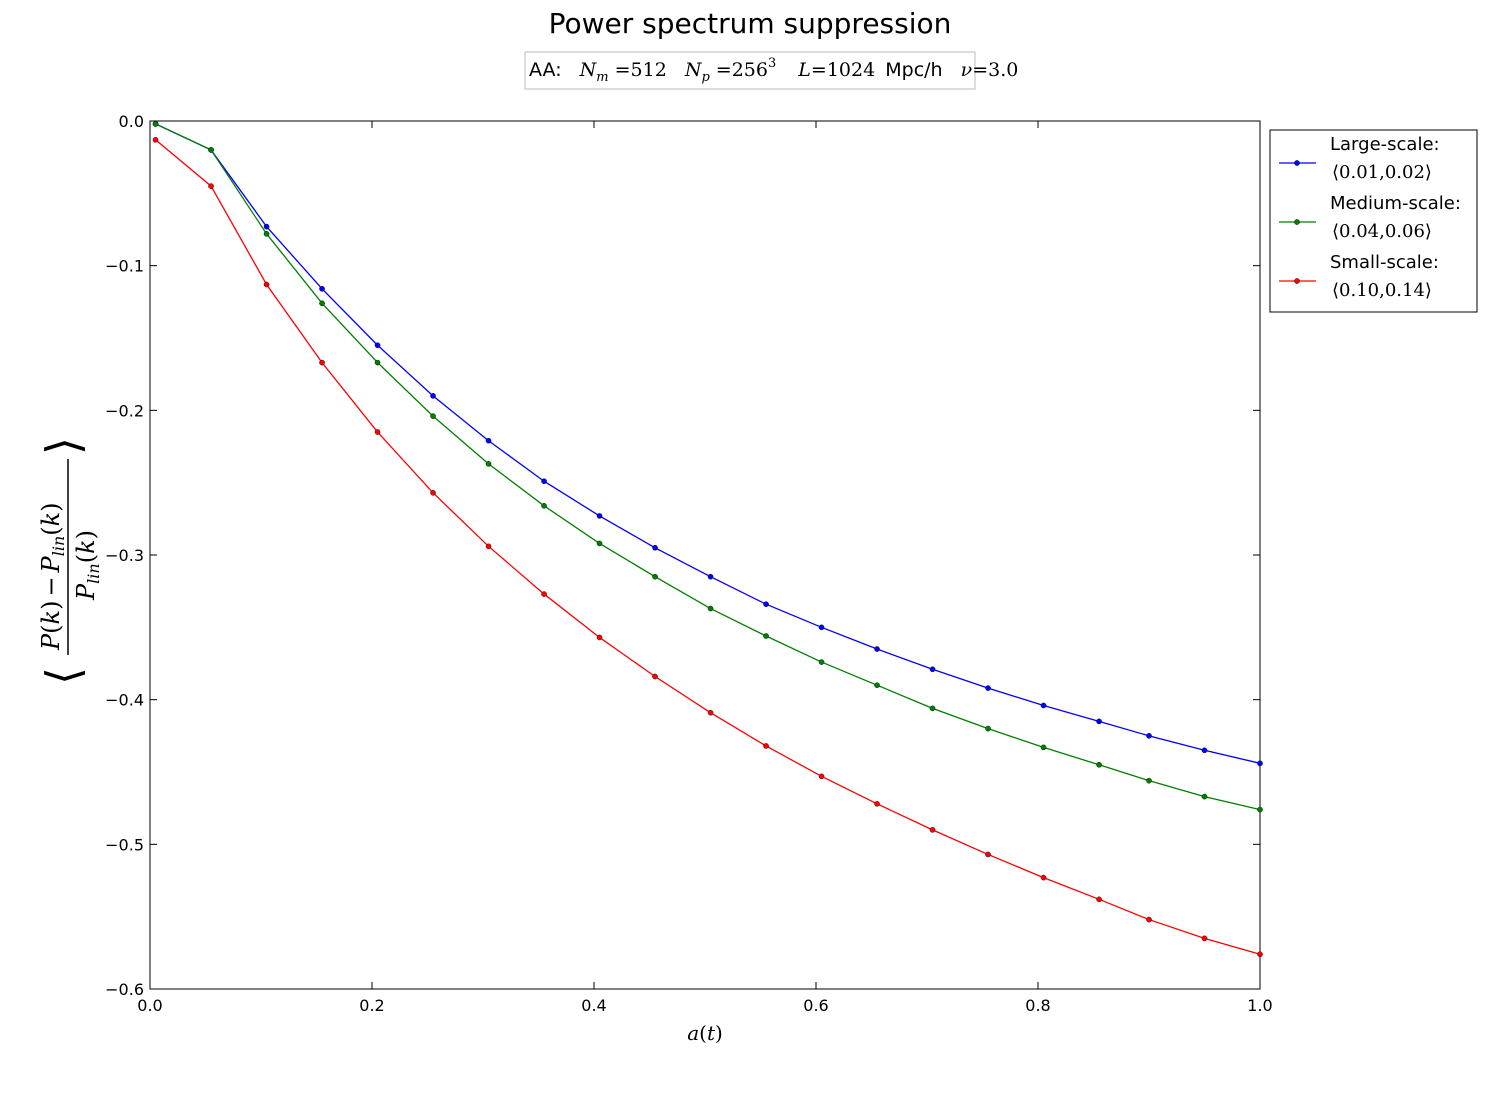 Image resolution: width=1500 pixels, height=1100 pixels. I want to click on medium-legend-range: ⟨0.04,0.06⟩, so click(1382, 231).